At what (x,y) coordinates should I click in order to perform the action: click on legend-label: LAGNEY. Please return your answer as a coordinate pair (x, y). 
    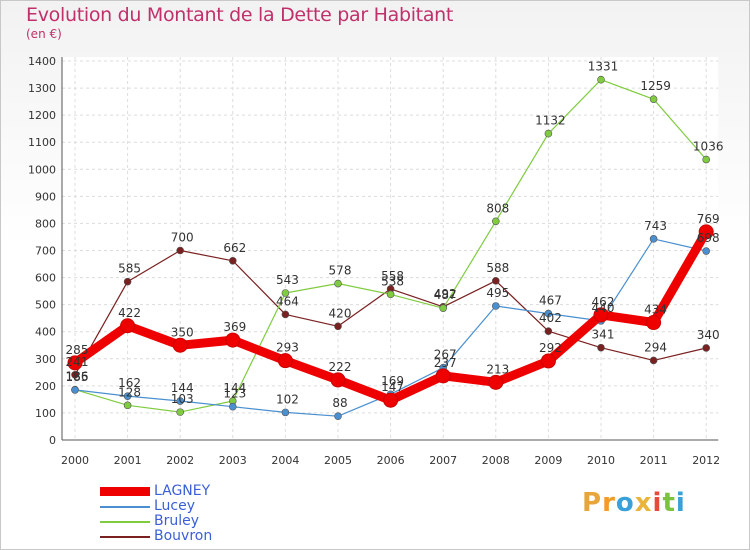
    Looking at the image, I should click on (182, 491).